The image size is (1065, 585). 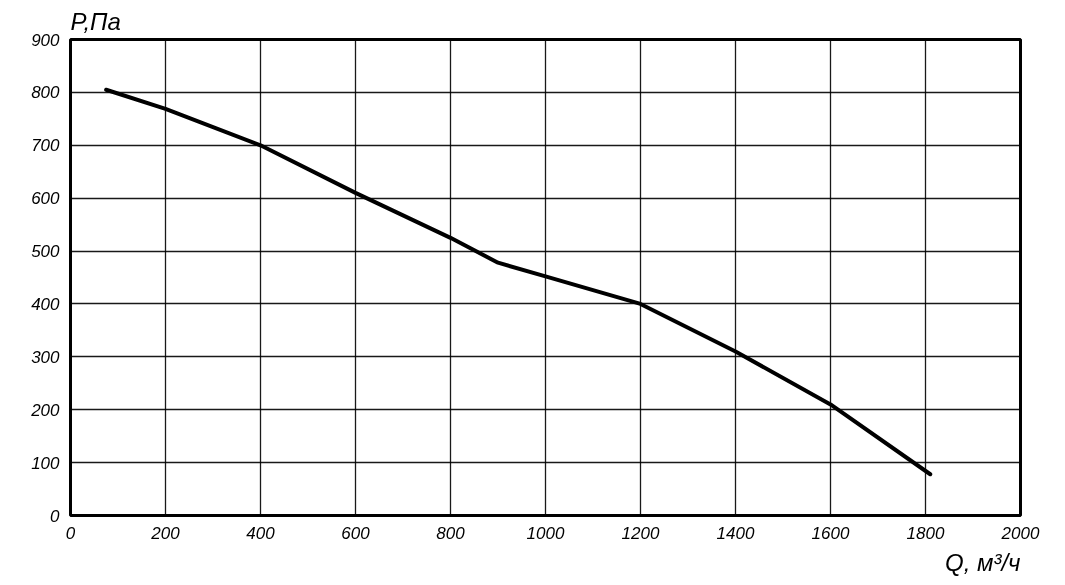 I want to click on x-tick-label: 1000, so click(x=545, y=533).